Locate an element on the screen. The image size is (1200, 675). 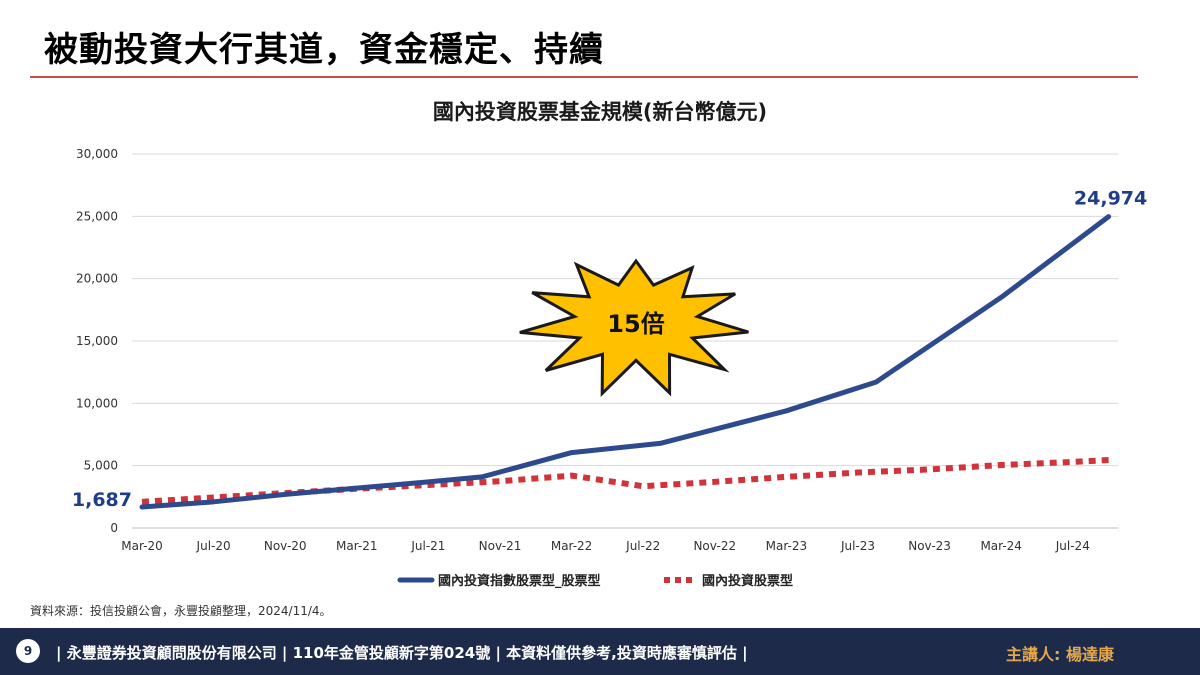
slide-title: 被動投資大行其道，資金穩定、持續 is located at coordinates (324, 50).